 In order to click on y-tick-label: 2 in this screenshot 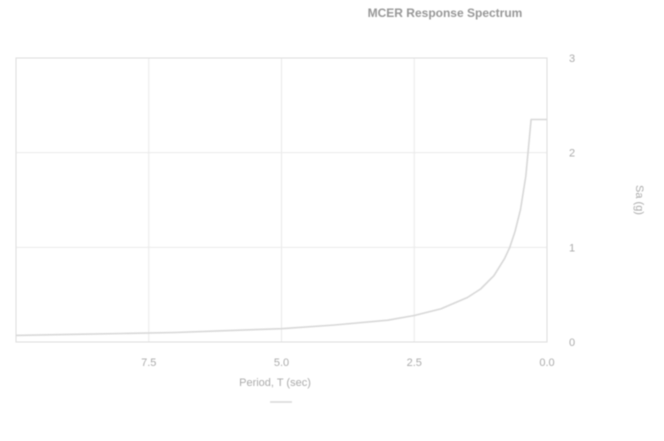, I will do `click(572, 154)`.